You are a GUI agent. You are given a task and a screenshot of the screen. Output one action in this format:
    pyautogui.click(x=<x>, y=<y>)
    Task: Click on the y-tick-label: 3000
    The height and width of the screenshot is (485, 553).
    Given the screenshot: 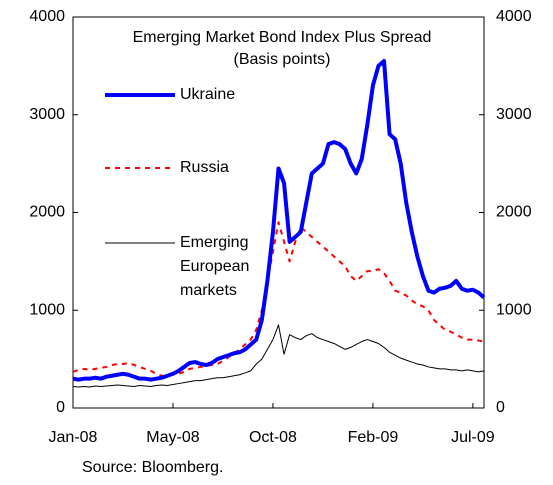 What is the action you would take?
    pyautogui.click(x=47, y=114)
    